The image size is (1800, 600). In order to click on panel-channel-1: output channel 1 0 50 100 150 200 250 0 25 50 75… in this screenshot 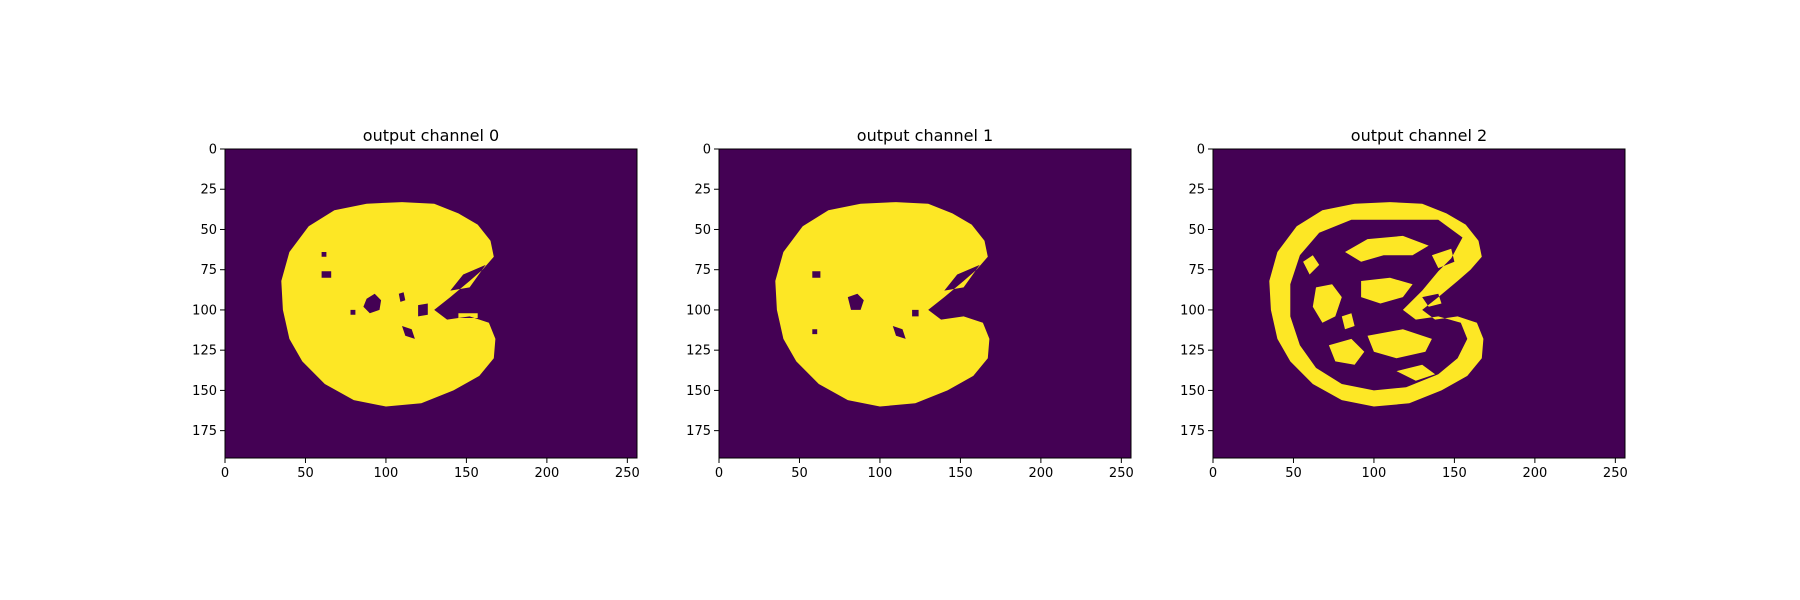, I will do `click(910, 303)`.